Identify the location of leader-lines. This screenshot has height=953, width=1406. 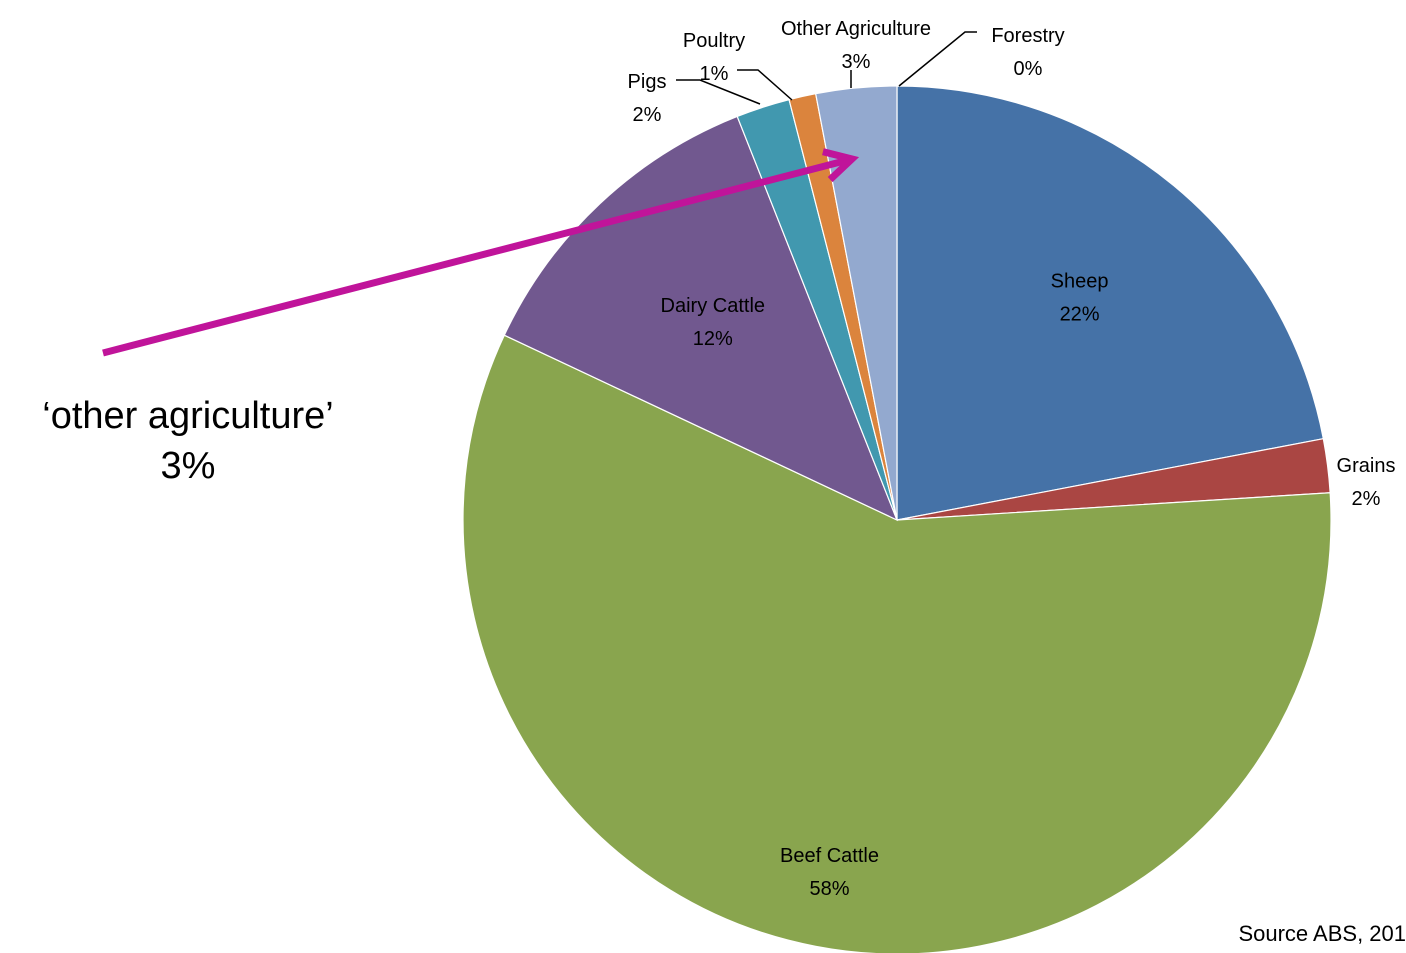
(826, 68).